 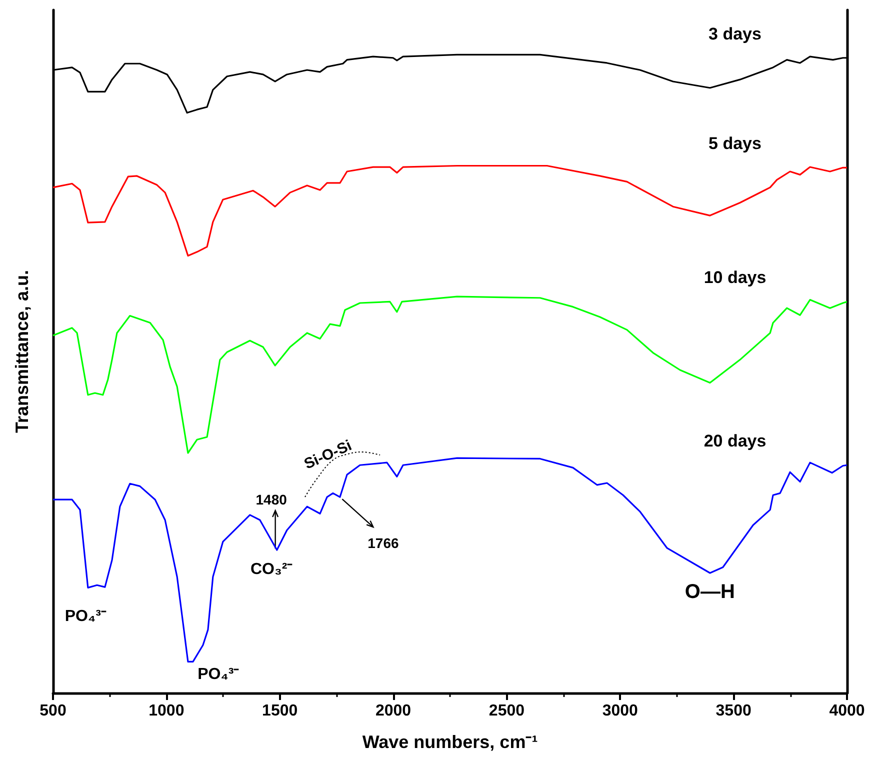 I want to click on x-tick-label: 3500, so click(x=734, y=711).